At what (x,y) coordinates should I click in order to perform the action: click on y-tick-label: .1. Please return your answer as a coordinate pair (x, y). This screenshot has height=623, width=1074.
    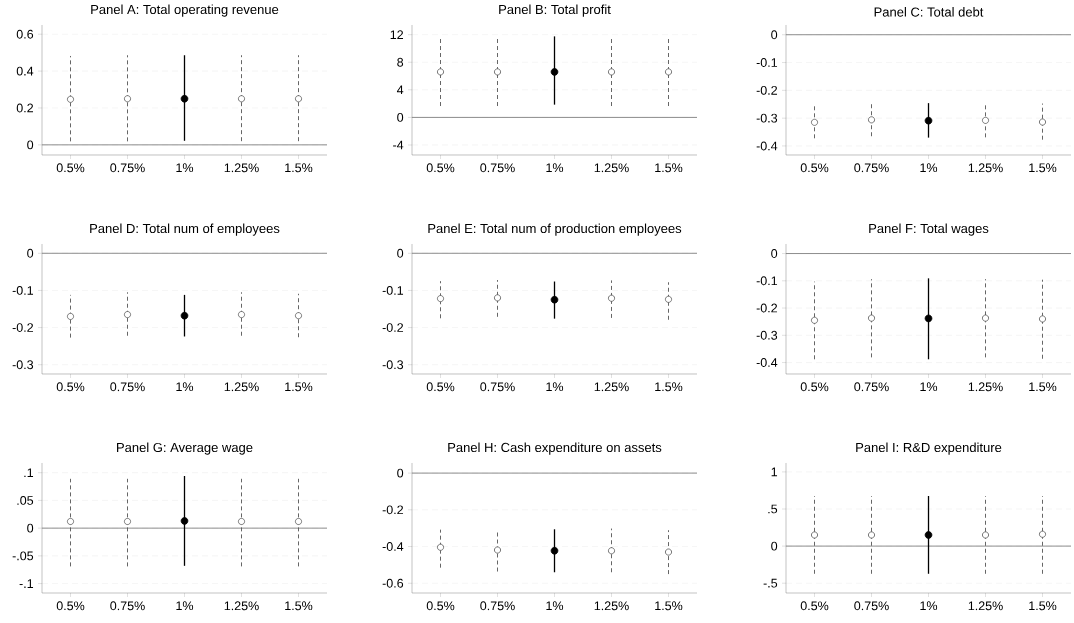
    Looking at the image, I should click on (29, 472).